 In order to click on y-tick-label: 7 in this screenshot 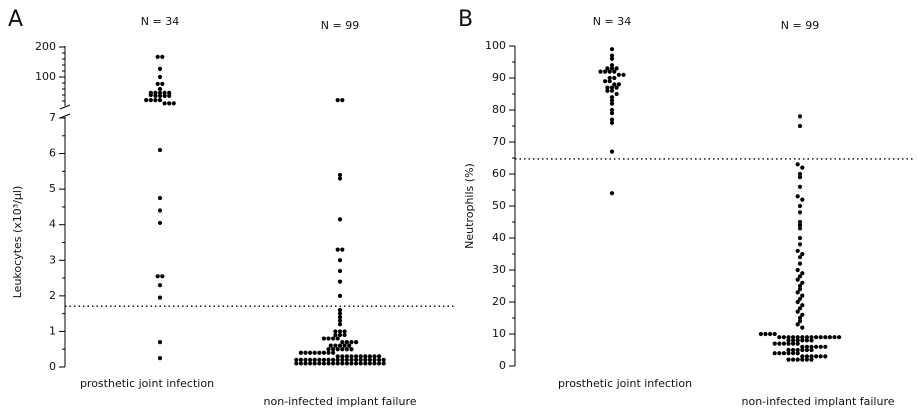, I will do `click(52, 117)`.